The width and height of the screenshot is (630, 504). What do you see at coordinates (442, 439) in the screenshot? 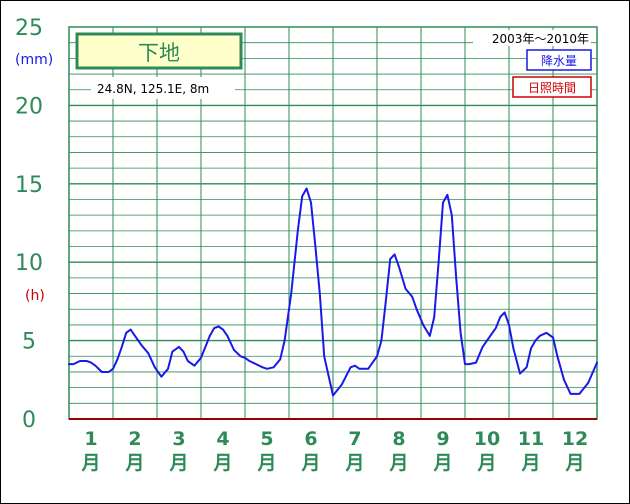
I see `x-tick-label: 9` at bounding box center [442, 439].